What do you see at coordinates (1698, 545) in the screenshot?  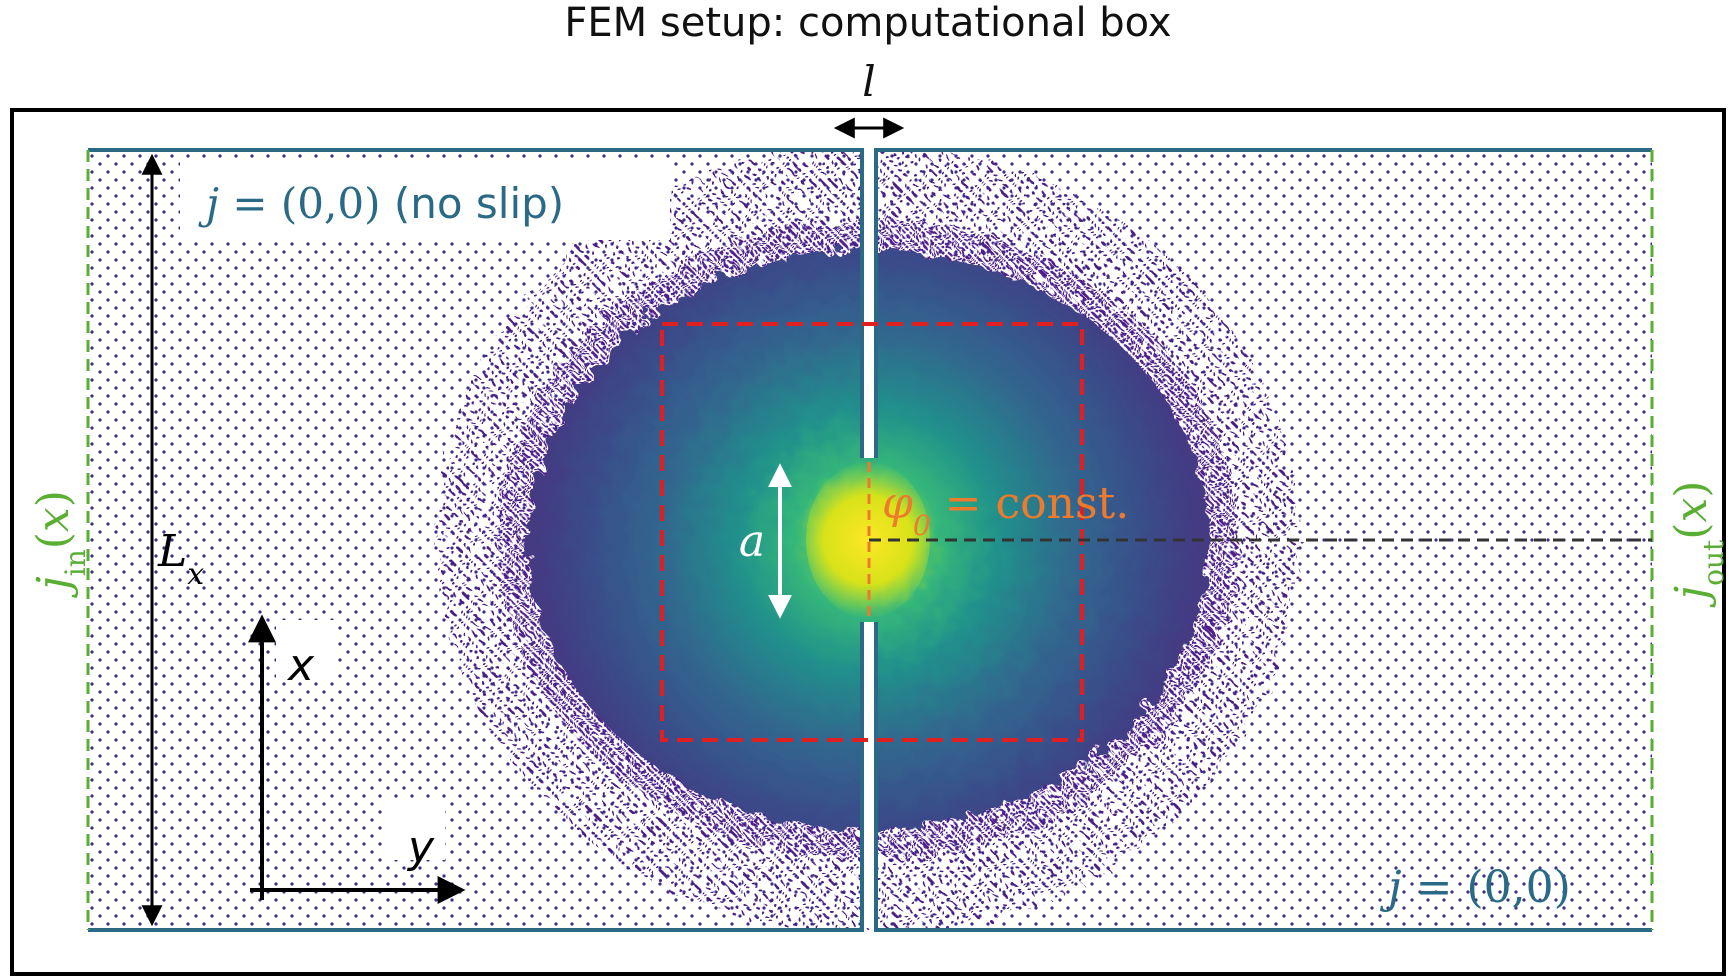 I see `outflow-label: jout(x)` at bounding box center [1698, 545].